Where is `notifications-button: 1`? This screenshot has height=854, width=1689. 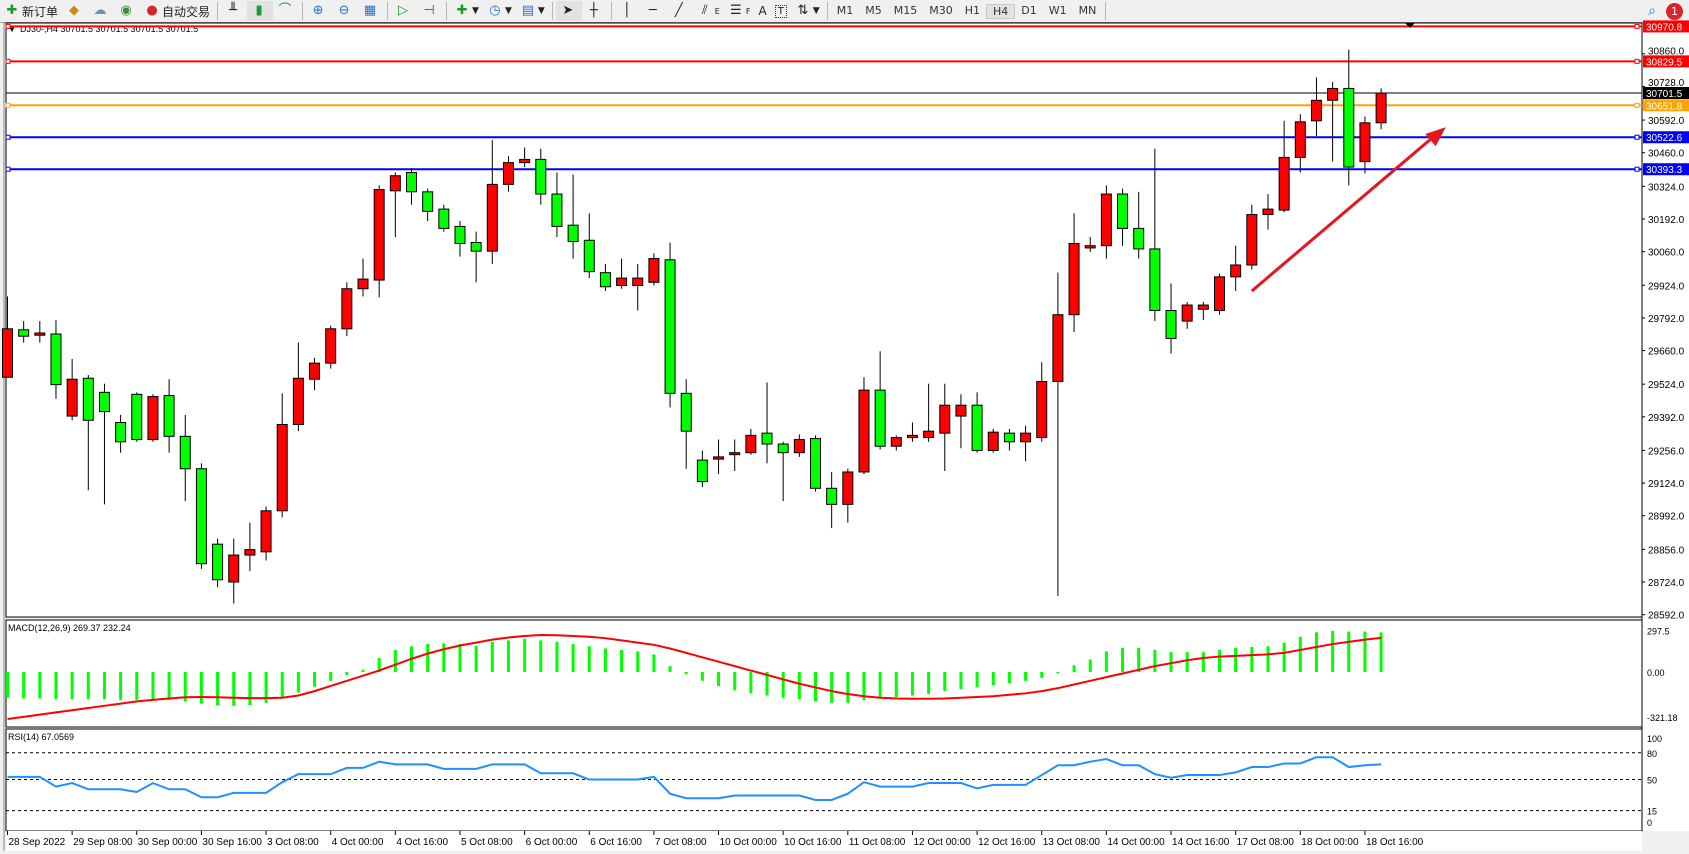 notifications-button: 1 is located at coordinates (1674, 11).